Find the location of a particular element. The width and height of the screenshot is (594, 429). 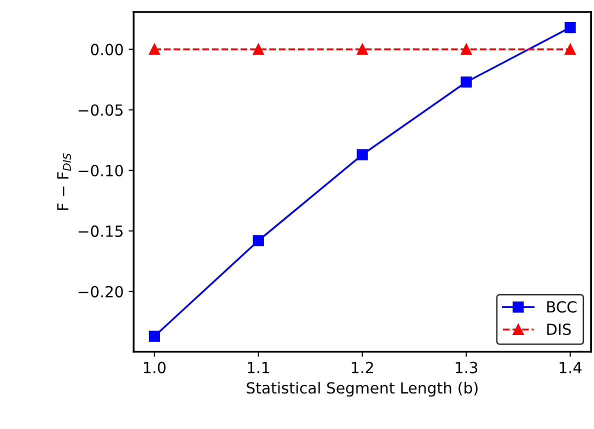

x-tick-label: 1.0 is located at coordinates (155, 368).